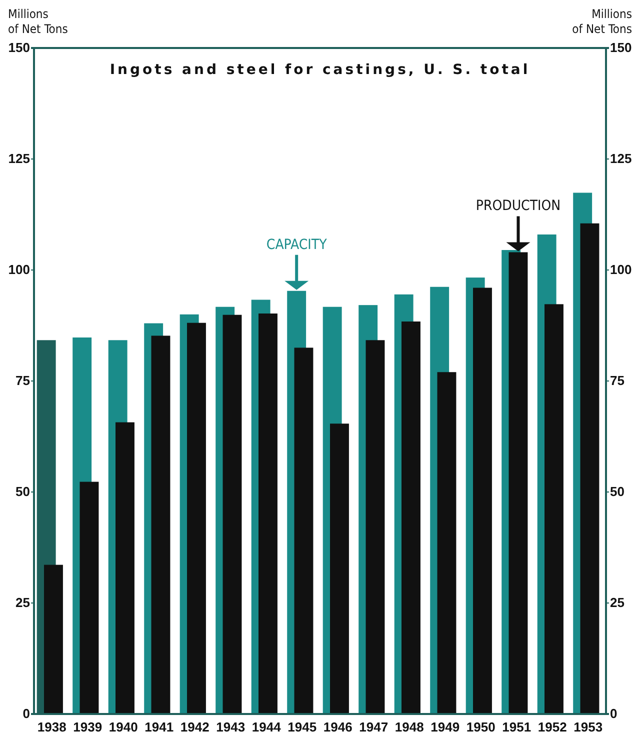 This screenshot has width=634, height=739. I want to click on y-axis-title: Millions of Net Tons, so click(38, 21).